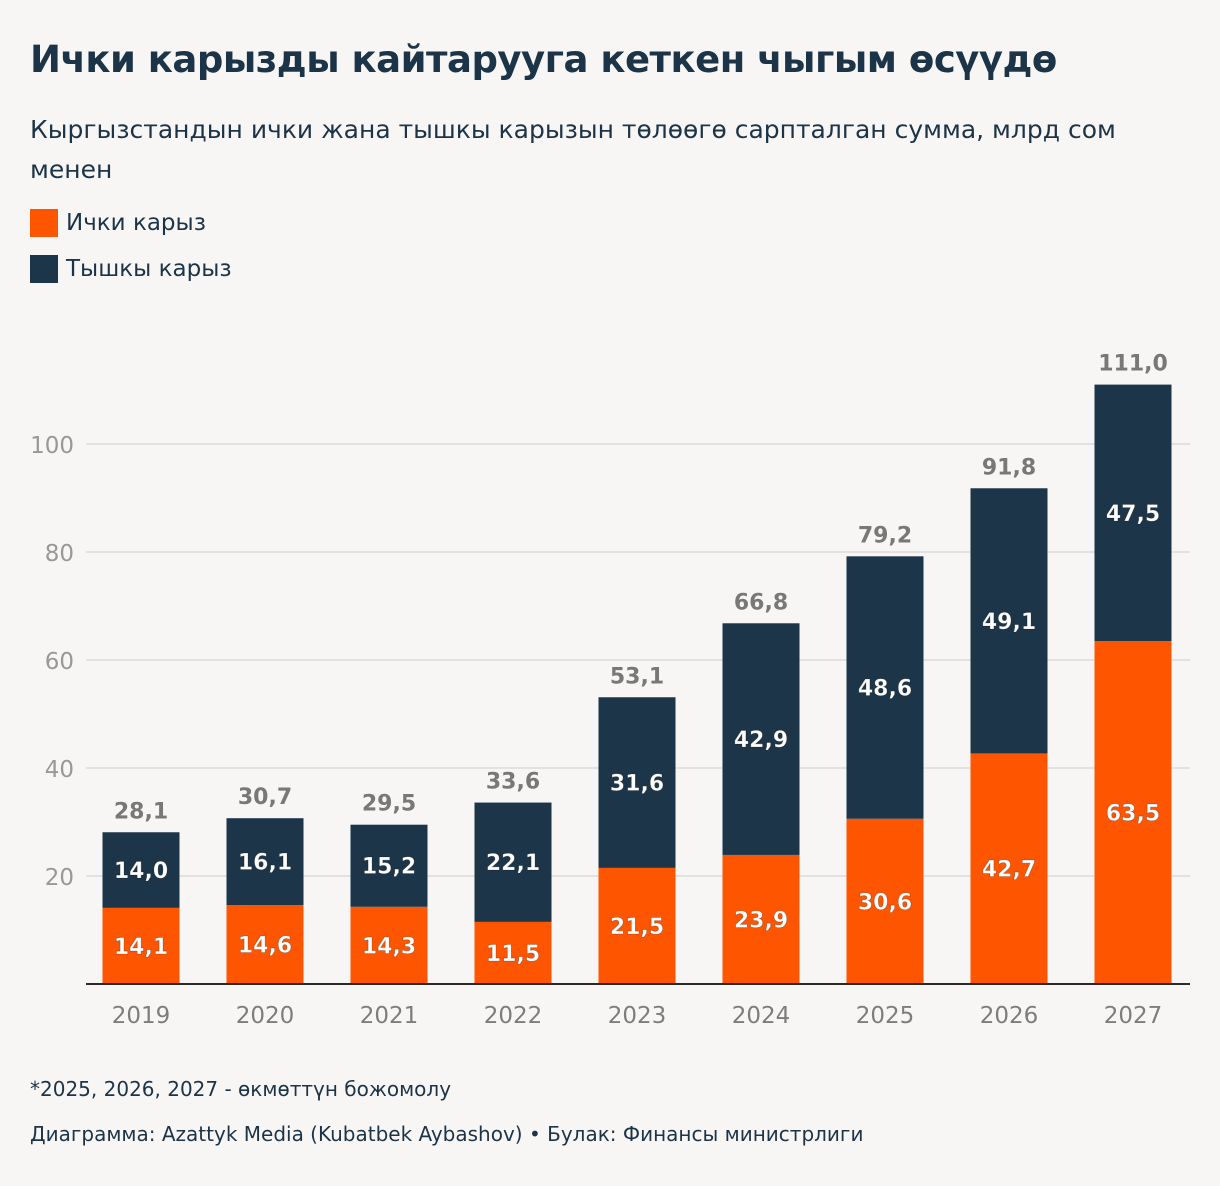 Image resolution: width=1220 pixels, height=1186 pixels. Describe the element at coordinates (1133, 364) in the screenshot. I see `total-label-2027: 111,0` at that location.